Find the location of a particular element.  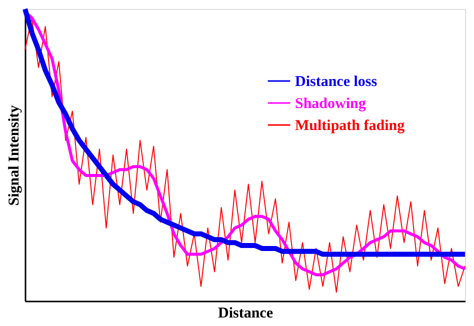

x-axis-title: Distance is located at coordinates (246, 314).